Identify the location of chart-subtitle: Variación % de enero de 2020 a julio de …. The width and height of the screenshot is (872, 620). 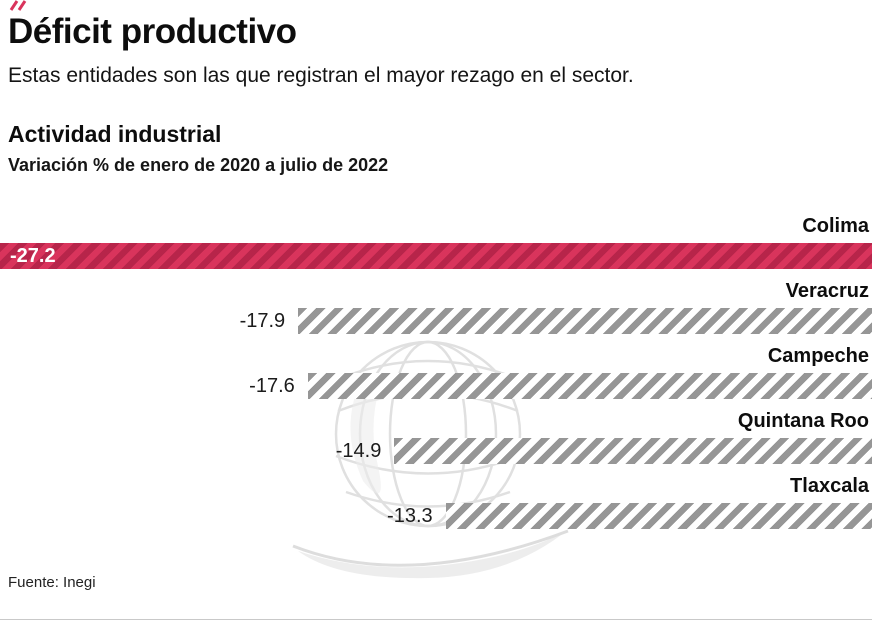
(198, 165).